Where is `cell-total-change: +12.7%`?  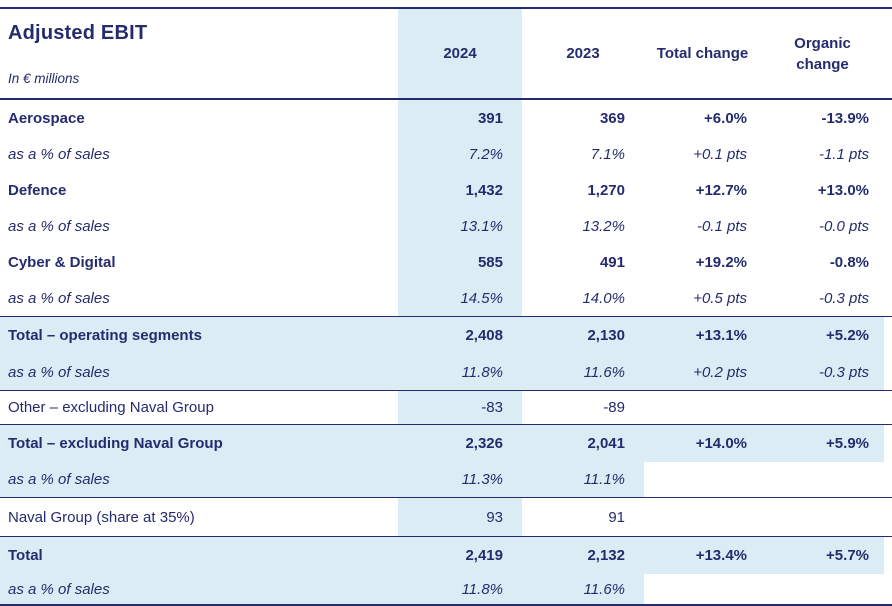
cell-total-change: +12.7% is located at coordinates (721, 190).